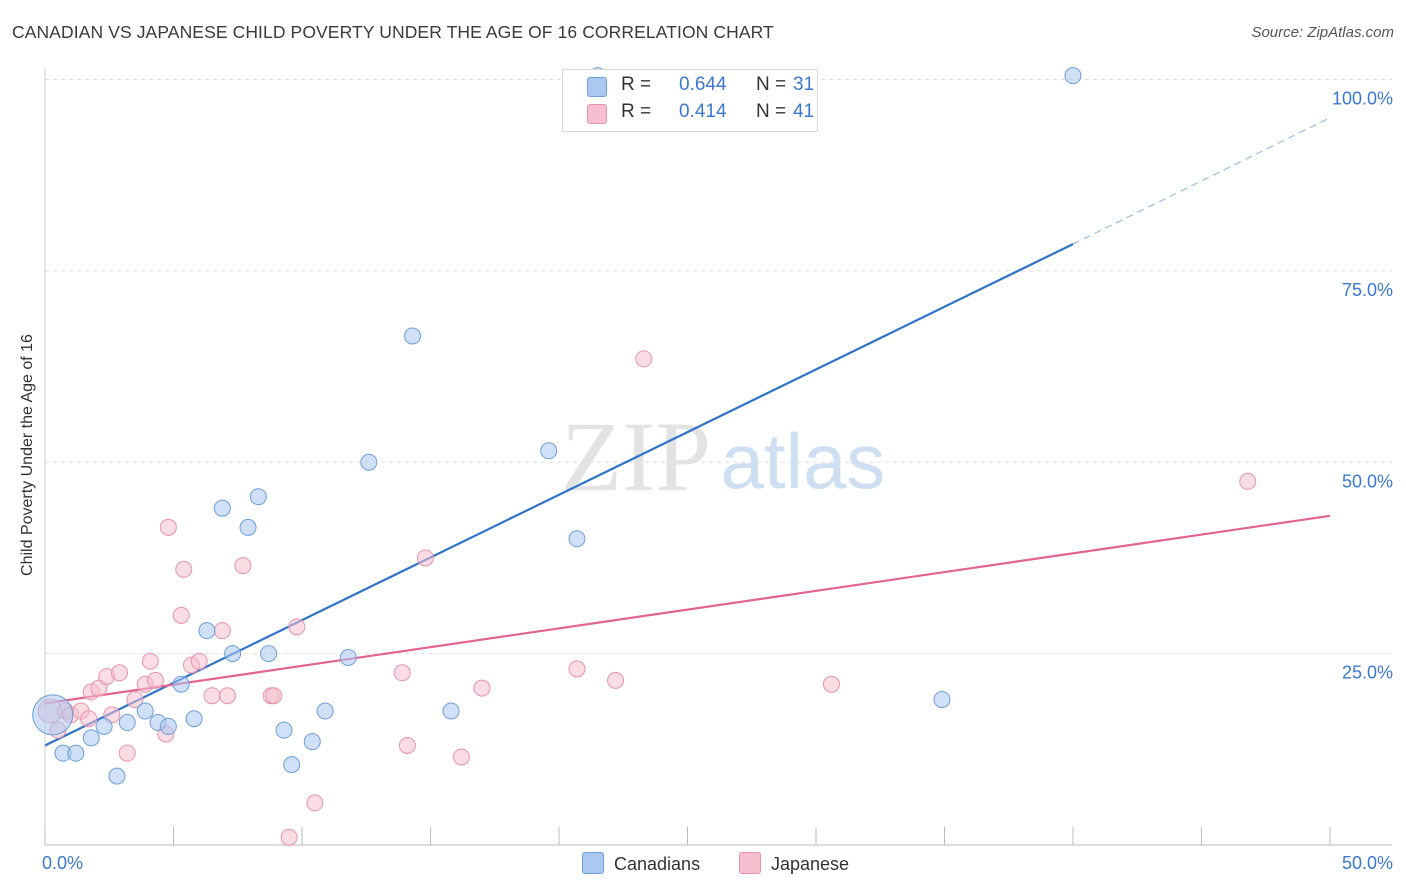 The height and width of the screenshot is (892, 1406). Describe the element at coordinates (804, 84) in the screenshot. I see `legend-n-value: 31` at that location.